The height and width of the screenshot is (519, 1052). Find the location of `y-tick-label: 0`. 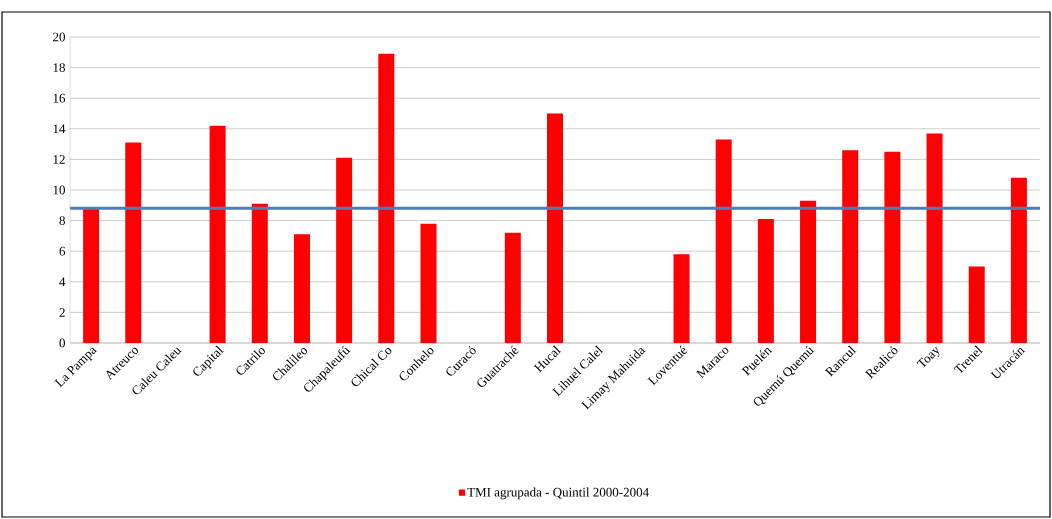

y-tick-label: 0 is located at coordinates (62, 343).